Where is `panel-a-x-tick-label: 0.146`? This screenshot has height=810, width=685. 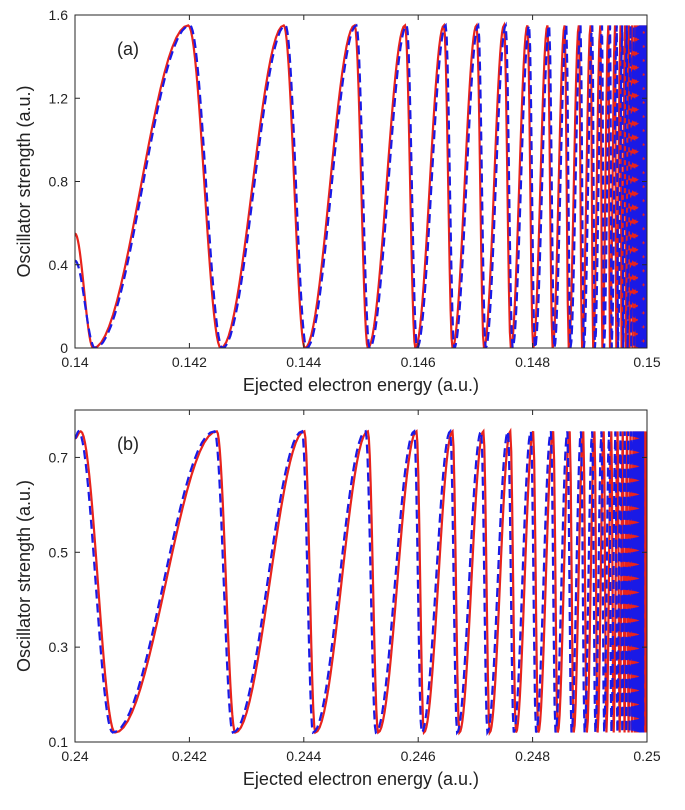 panel-a-x-tick-label: 0.146 is located at coordinates (418, 362).